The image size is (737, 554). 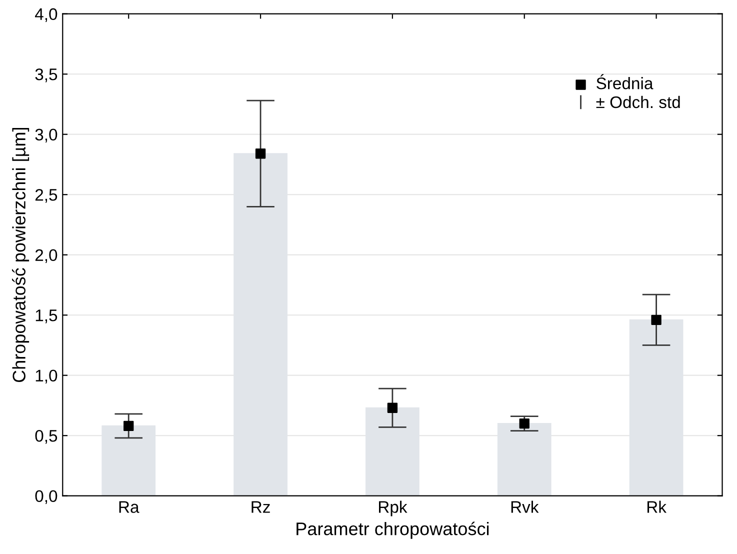 What do you see at coordinates (638, 102) in the screenshot?
I see `annotation: ± Odch. std` at bounding box center [638, 102].